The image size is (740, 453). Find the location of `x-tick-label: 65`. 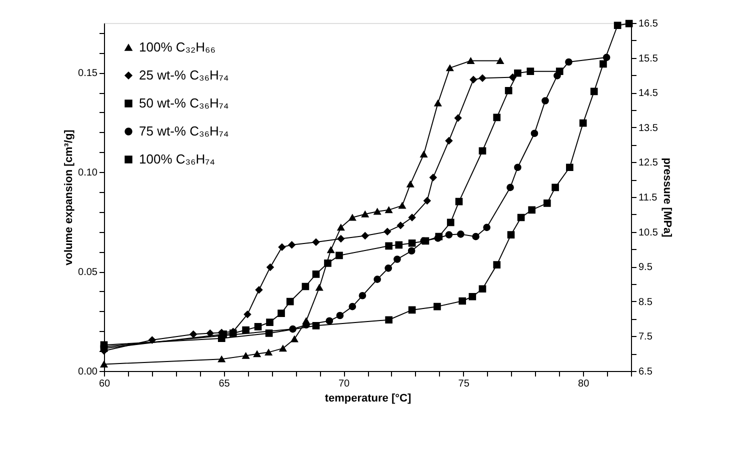

x-tick-label: 65 is located at coordinates (224, 384).